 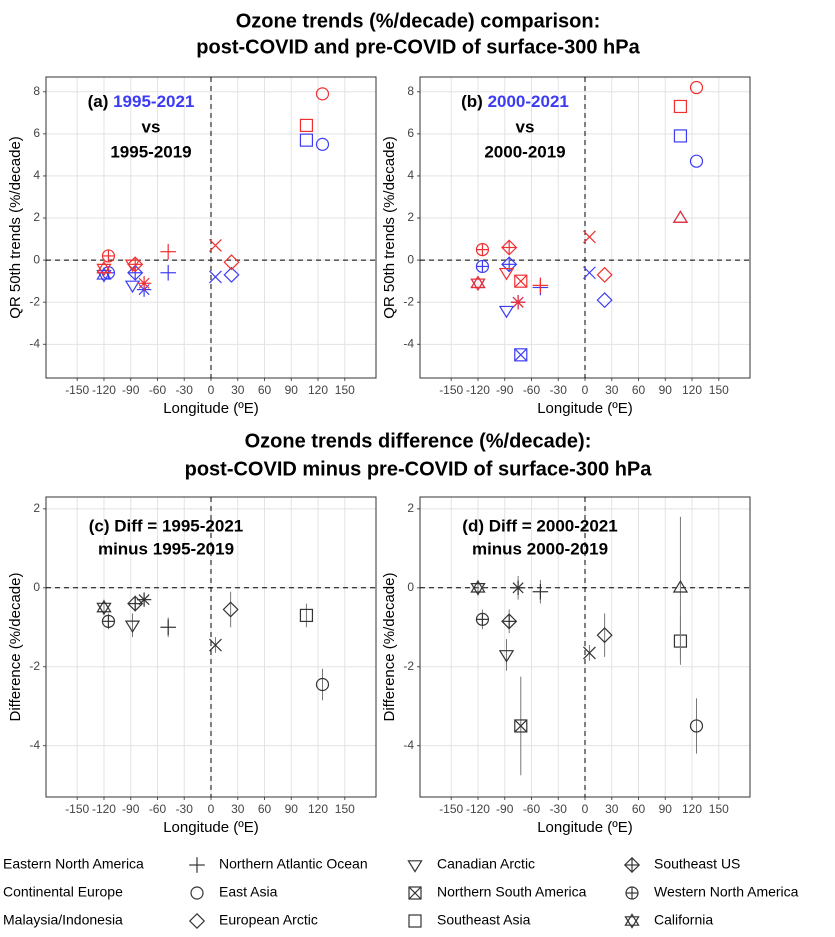 What do you see at coordinates (151, 126) in the screenshot?
I see `panel-label: vs` at bounding box center [151, 126].